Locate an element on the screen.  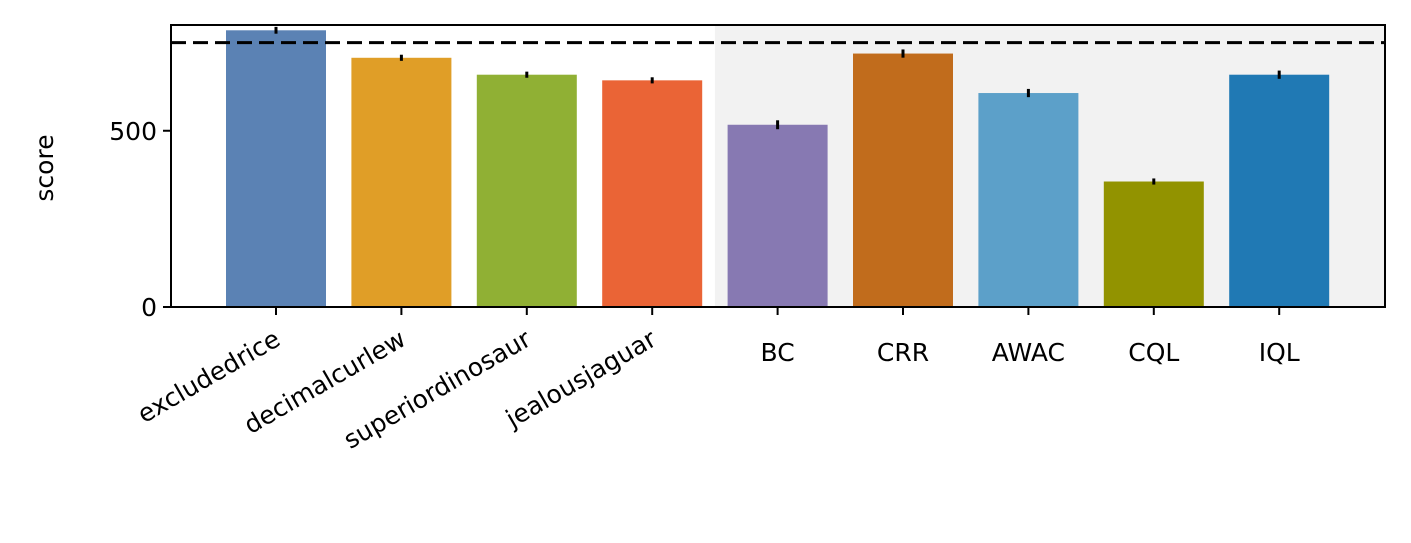
bar-CRR is located at coordinates (903, 180).